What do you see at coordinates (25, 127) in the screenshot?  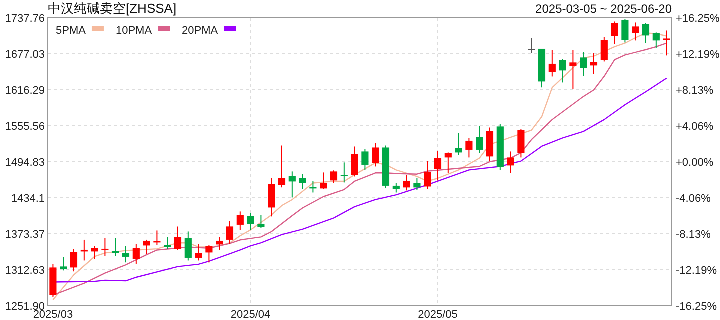 I see `y-tick-label: 1555.56` at bounding box center [25, 127].